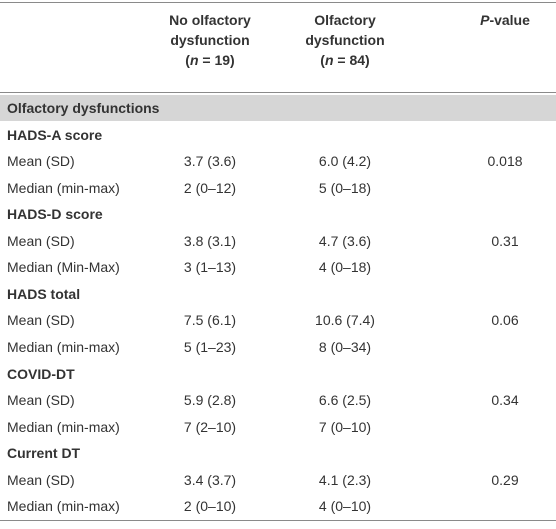 The width and height of the screenshot is (556, 529). What do you see at coordinates (55, 134) in the screenshot?
I see `group-title: HADS-A score` at bounding box center [55, 134].